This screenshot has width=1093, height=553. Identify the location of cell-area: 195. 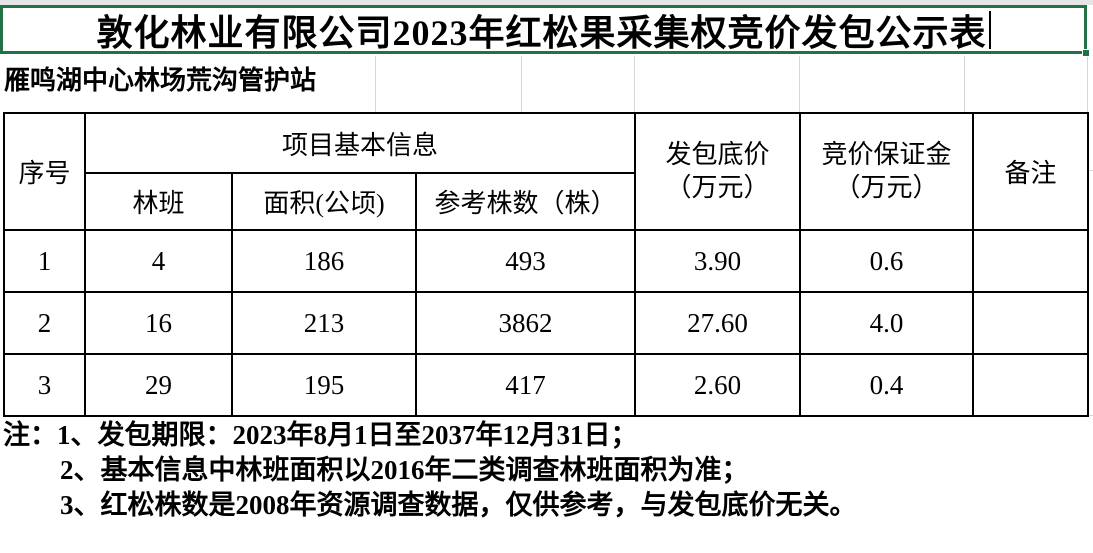
(324, 385).